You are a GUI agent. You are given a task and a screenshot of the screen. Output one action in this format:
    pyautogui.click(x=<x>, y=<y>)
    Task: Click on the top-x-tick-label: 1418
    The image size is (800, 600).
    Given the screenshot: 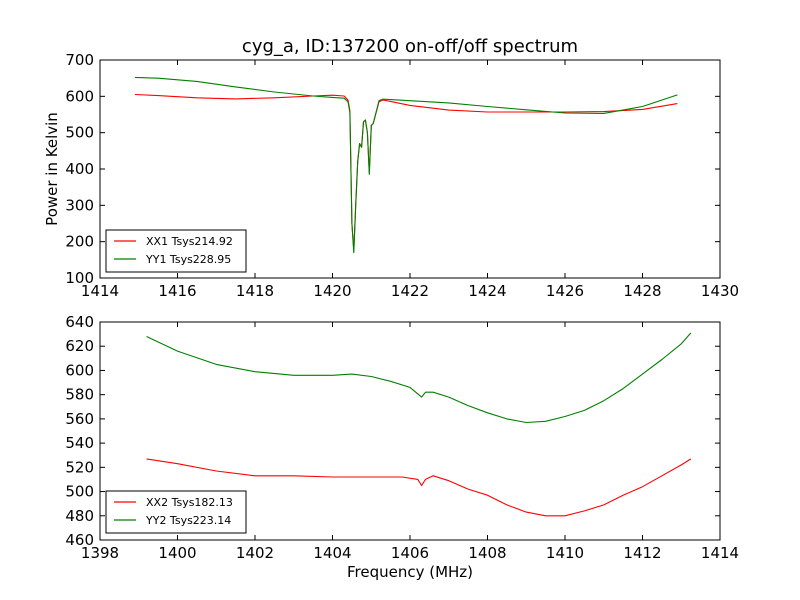 What is the action you would take?
    pyautogui.click(x=255, y=291)
    